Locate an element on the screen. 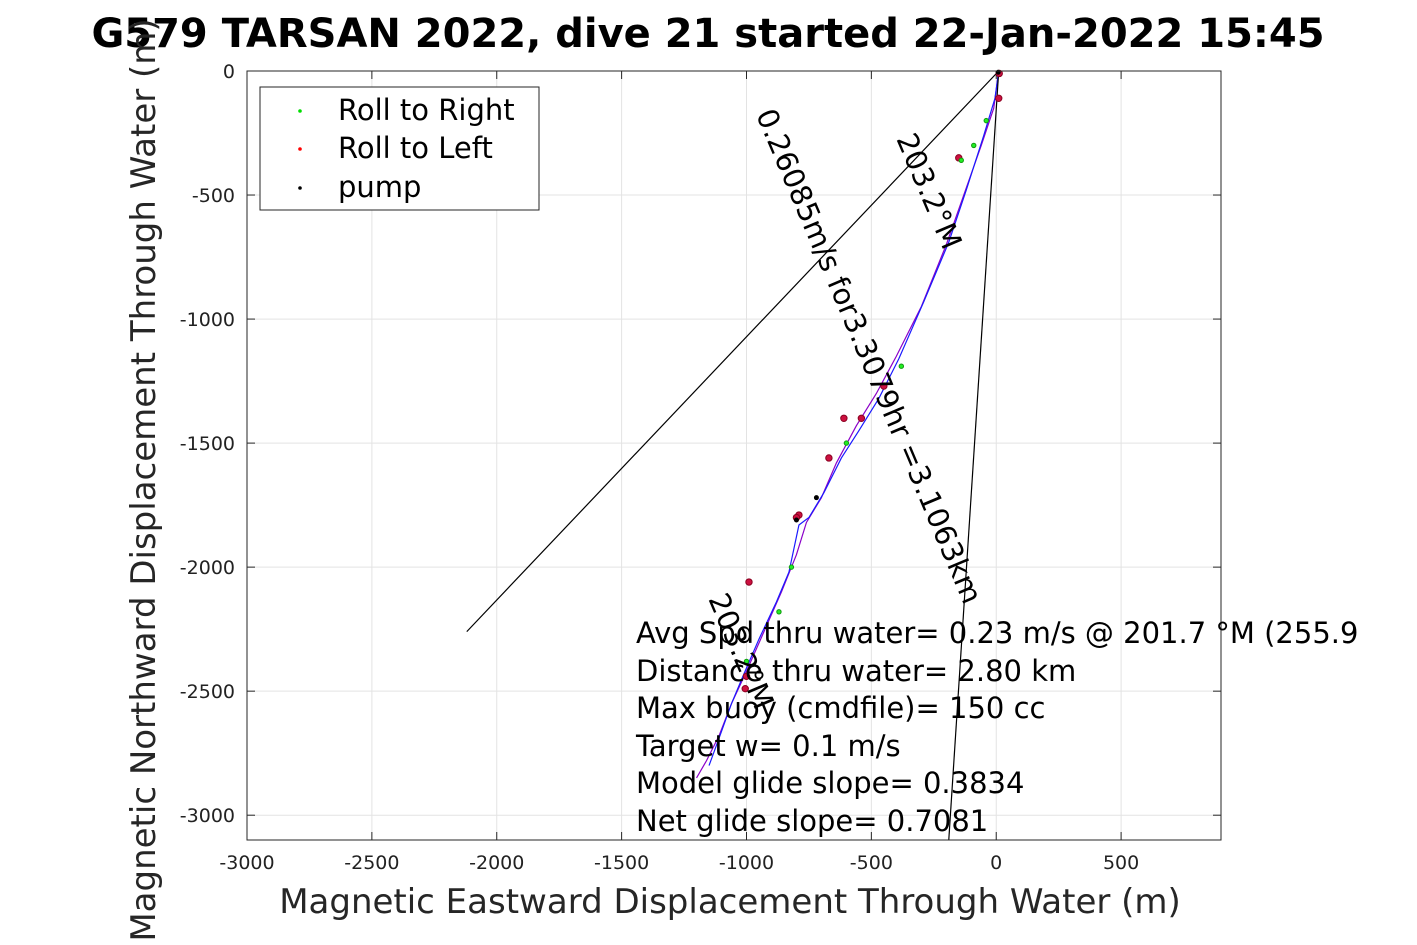 This screenshot has height=945, width=1417. x-tick-label: 0 is located at coordinates (996, 863).